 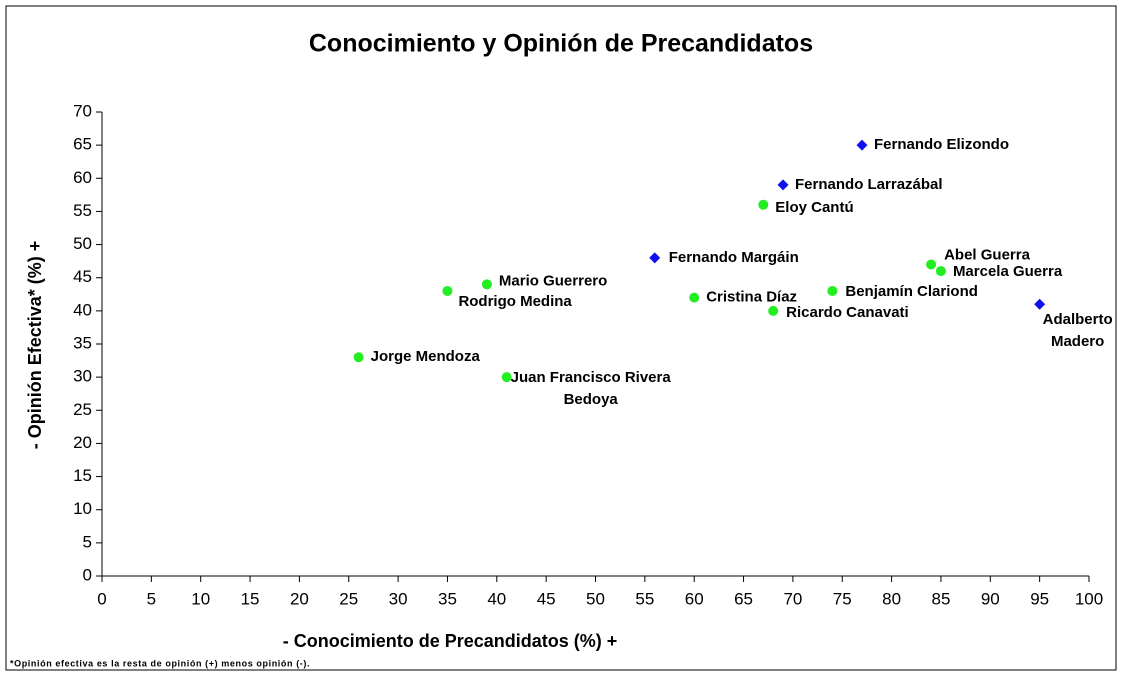 What do you see at coordinates (426, 356) in the screenshot?
I see `point-label: Jorge Mendoza` at bounding box center [426, 356].